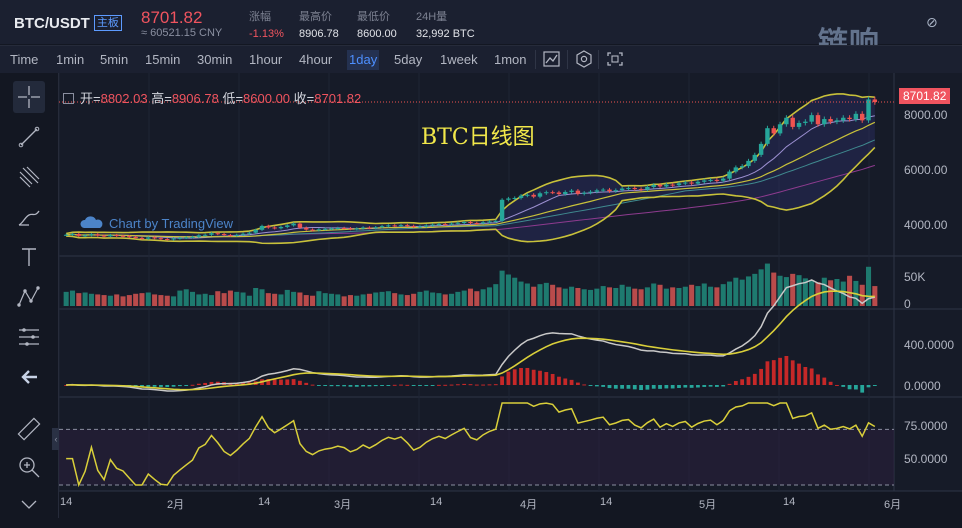 This screenshot has width=962, height=528. I want to click on ruler-icon, so click(29, 429).